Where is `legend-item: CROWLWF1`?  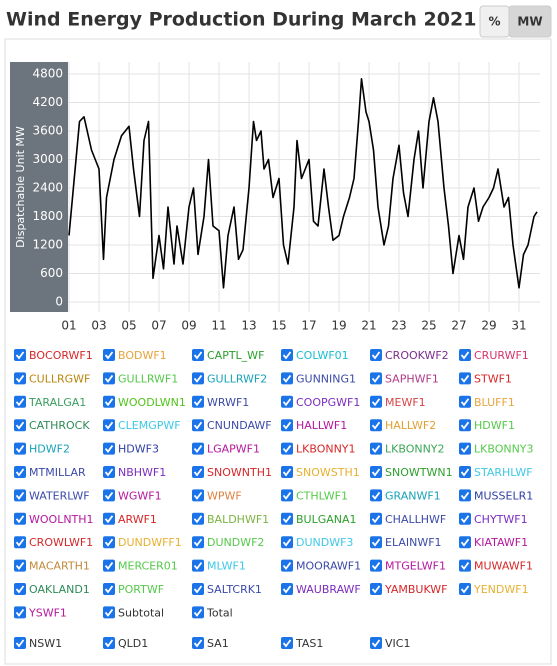 legend-item: CROWLWF1 is located at coordinates (53, 542).